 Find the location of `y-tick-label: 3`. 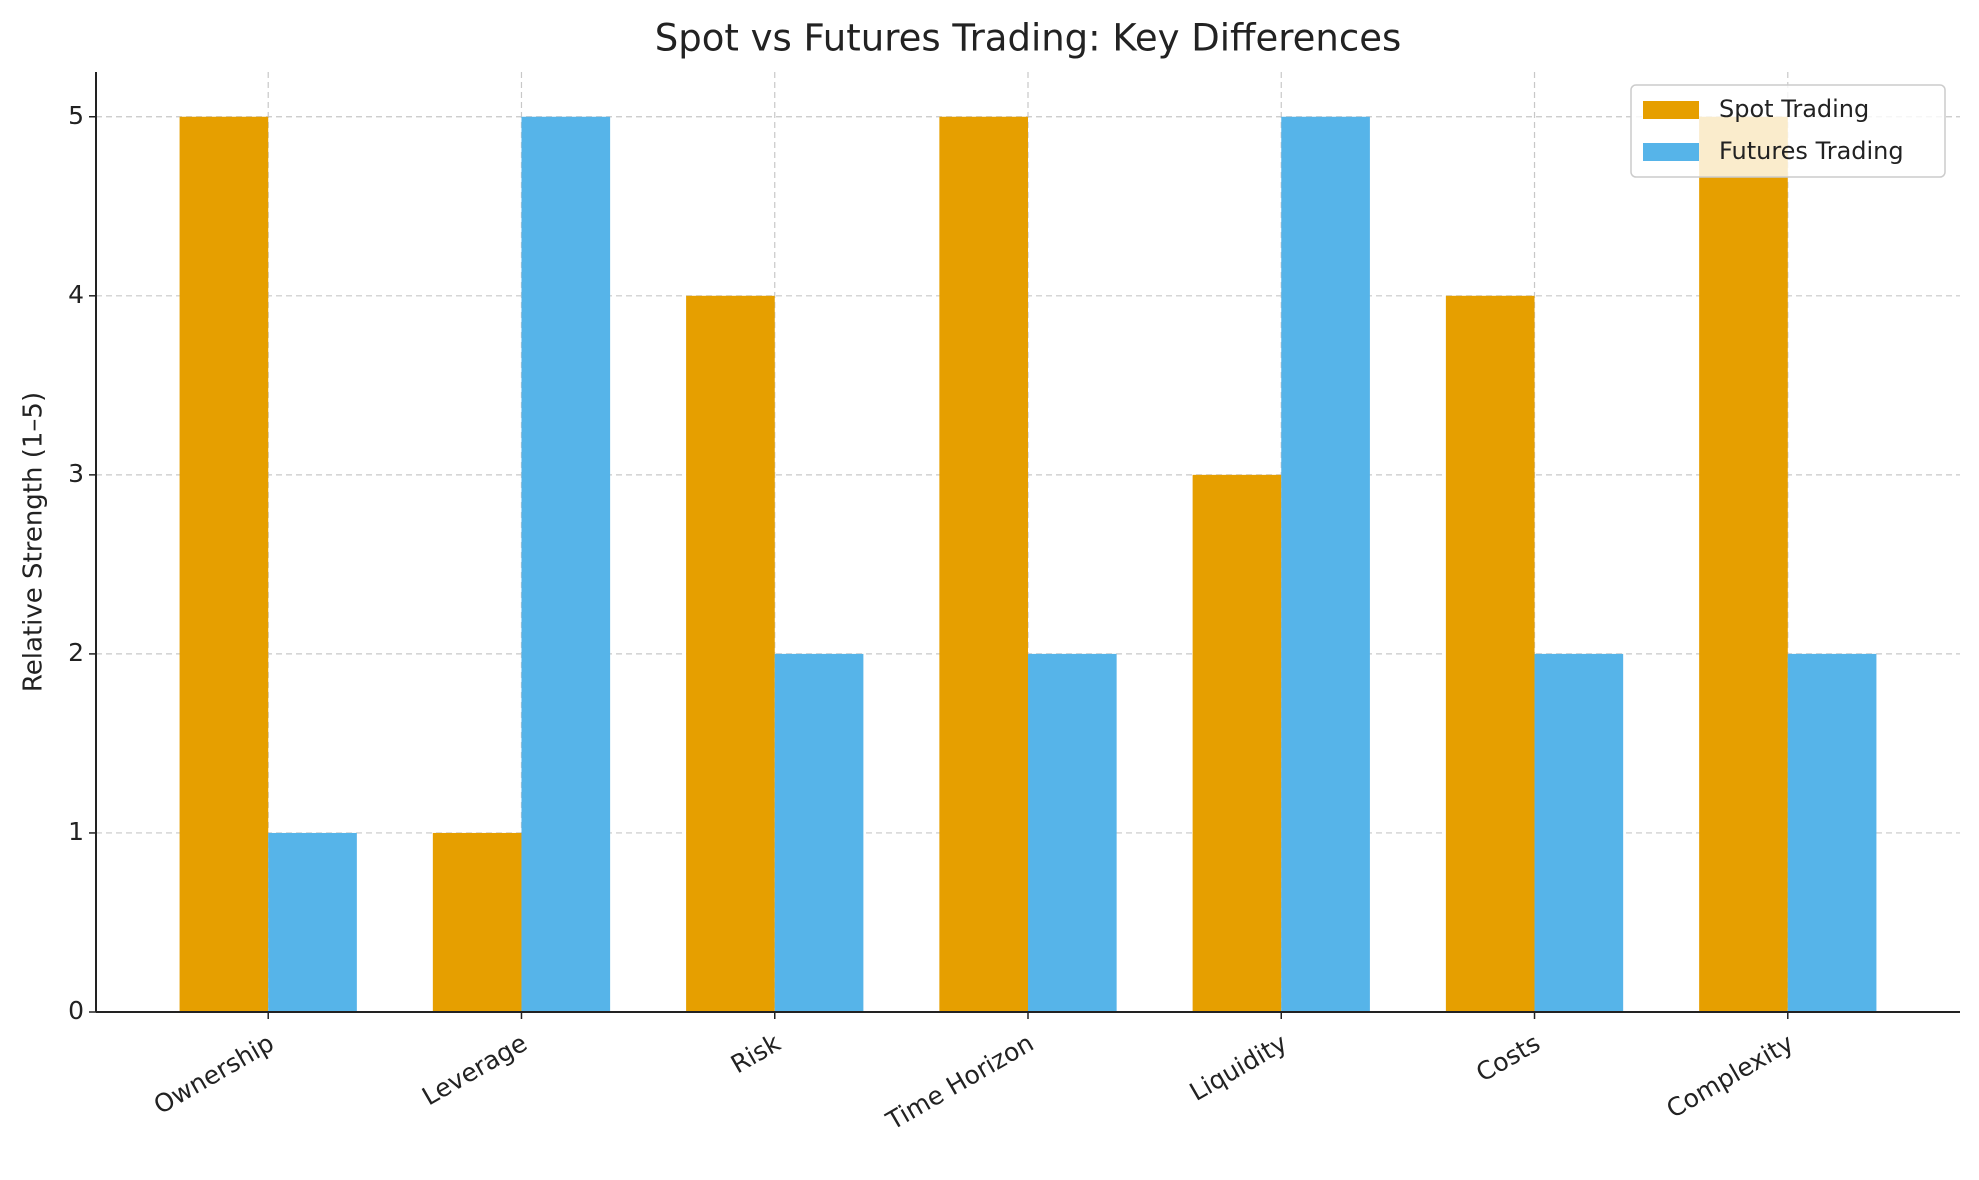

y-tick-label: 3 is located at coordinates (76, 473).